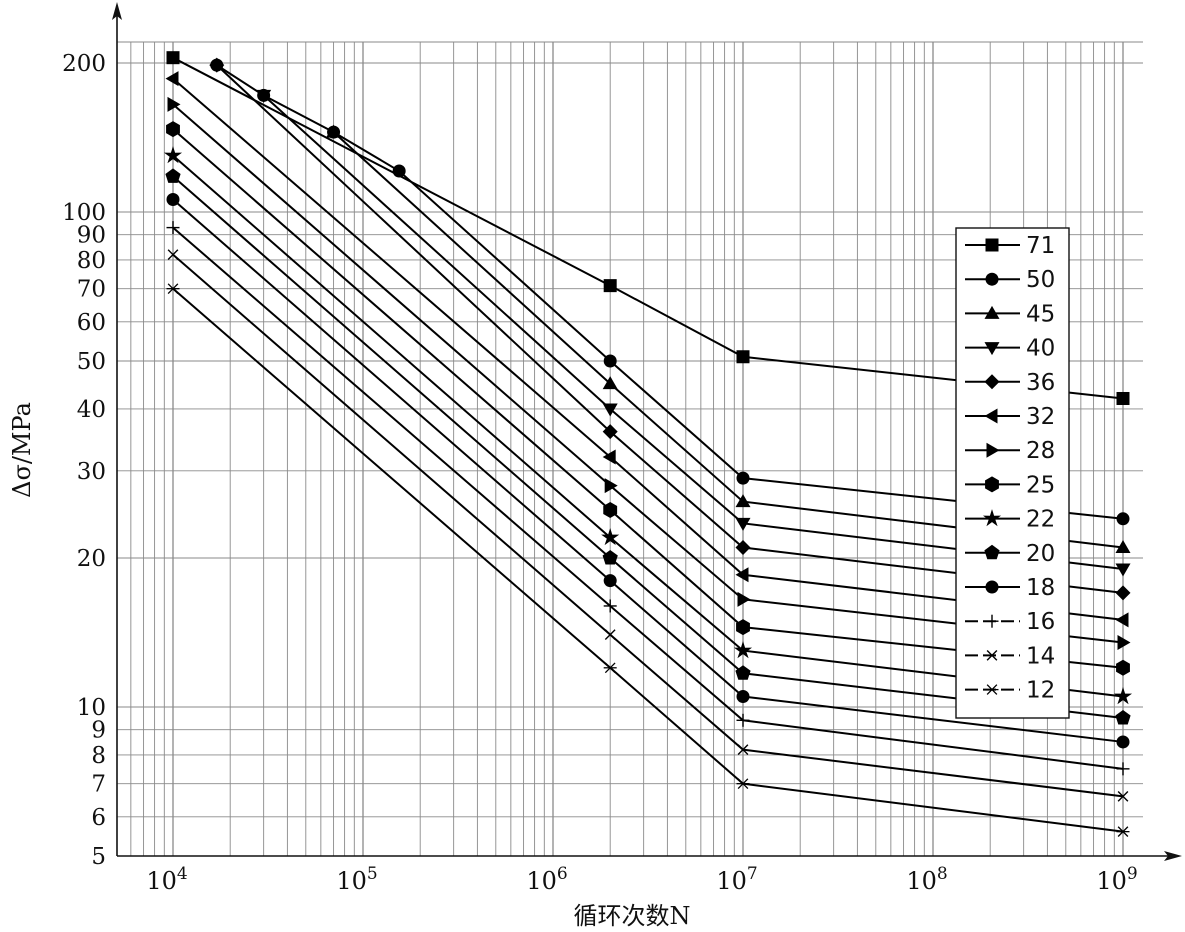 This screenshot has width=1185, height=932. What do you see at coordinates (1010, 349) in the screenshot?
I see `legend-item: 40` at bounding box center [1010, 349].